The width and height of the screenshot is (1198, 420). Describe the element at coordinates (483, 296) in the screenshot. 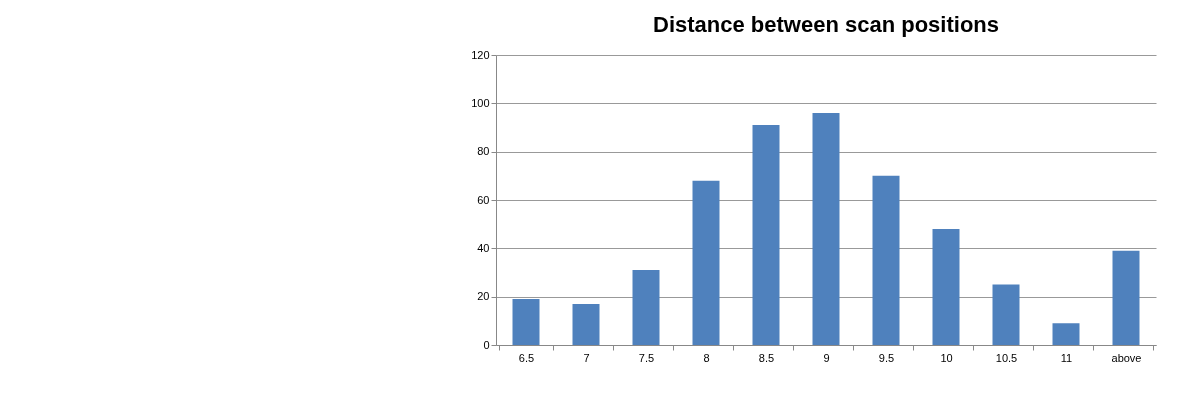

I see `y-tick-label: 20` at that location.